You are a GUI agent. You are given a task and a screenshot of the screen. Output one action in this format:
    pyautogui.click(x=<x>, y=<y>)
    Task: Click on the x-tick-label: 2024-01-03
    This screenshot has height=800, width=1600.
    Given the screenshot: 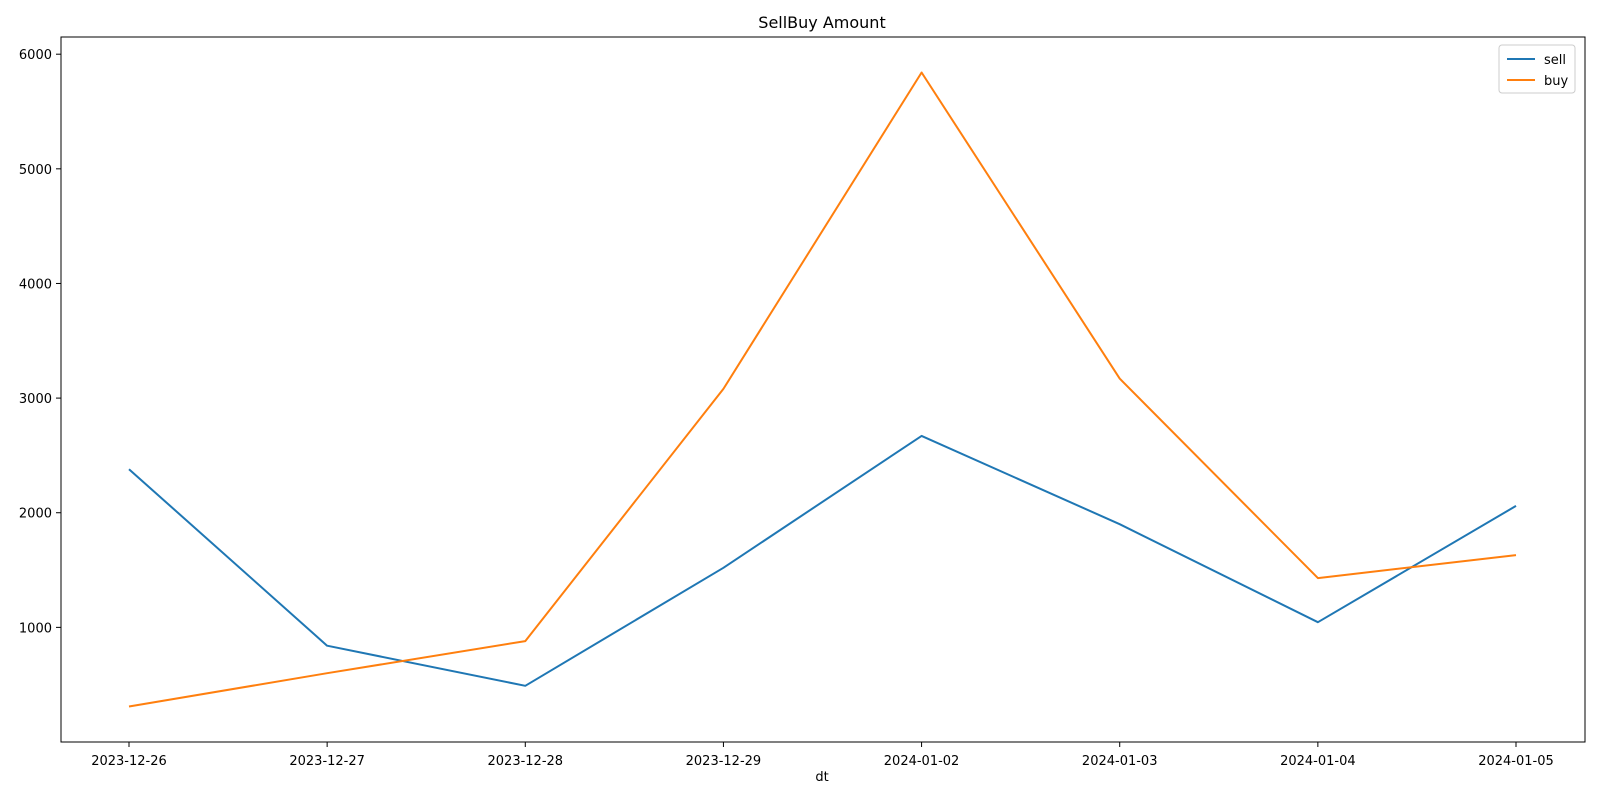 What is the action you would take?
    pyautogui.click(x=1120, y=761)
    